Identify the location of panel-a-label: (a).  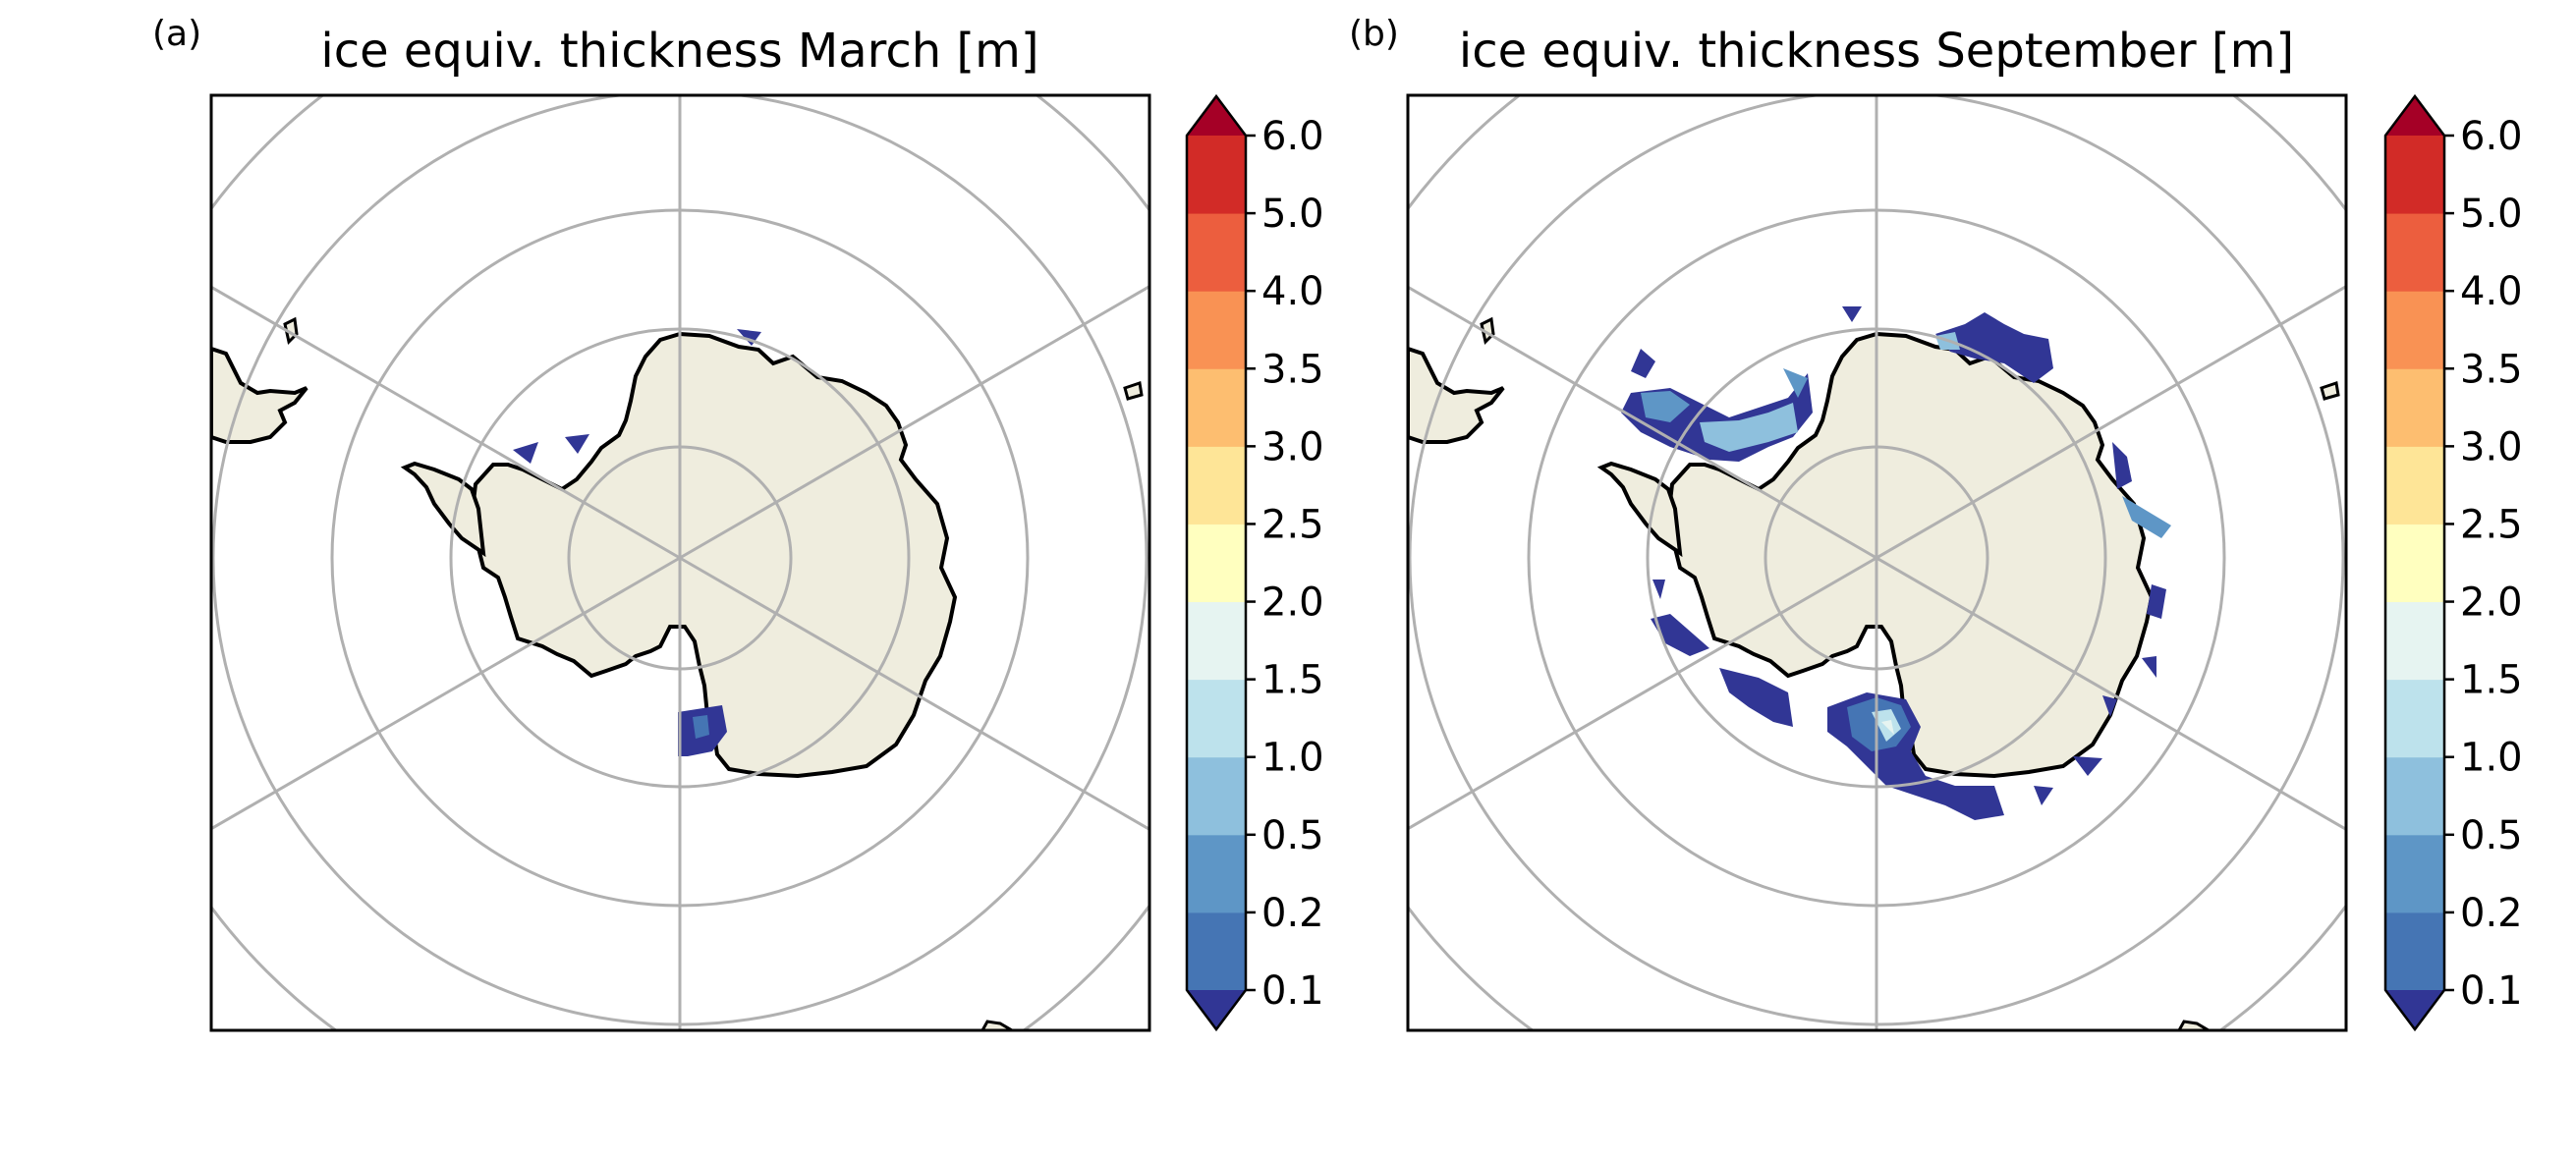
(176, 34).